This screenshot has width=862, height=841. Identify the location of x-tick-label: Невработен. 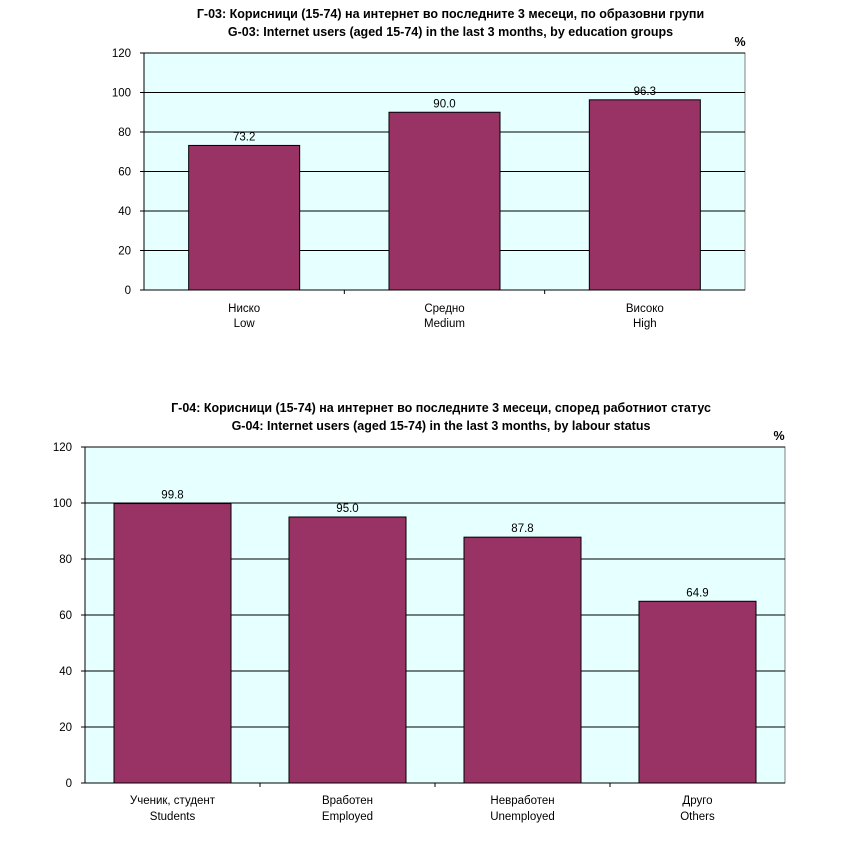
(522, 801).